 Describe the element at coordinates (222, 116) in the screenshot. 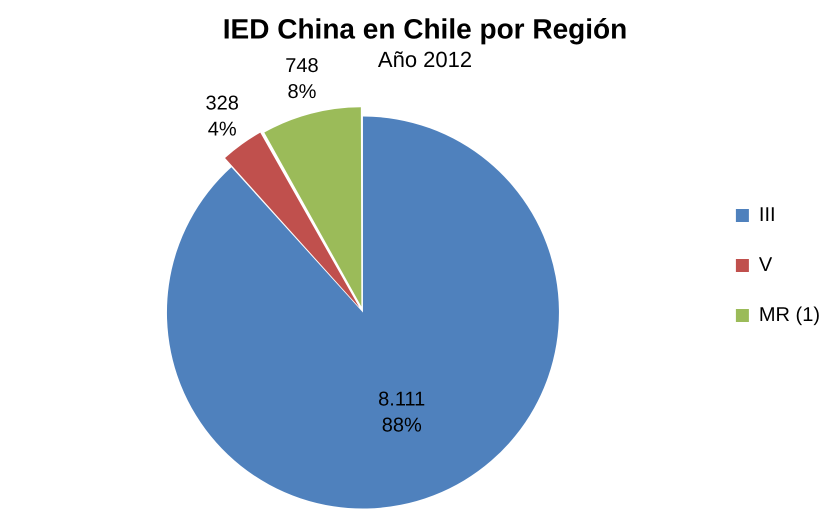

I see `data-label: 328 4%` at that location.